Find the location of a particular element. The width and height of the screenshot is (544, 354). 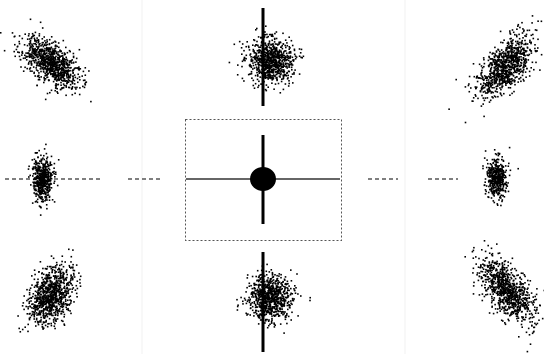

point-cloud is located at coordinates (266, 59).